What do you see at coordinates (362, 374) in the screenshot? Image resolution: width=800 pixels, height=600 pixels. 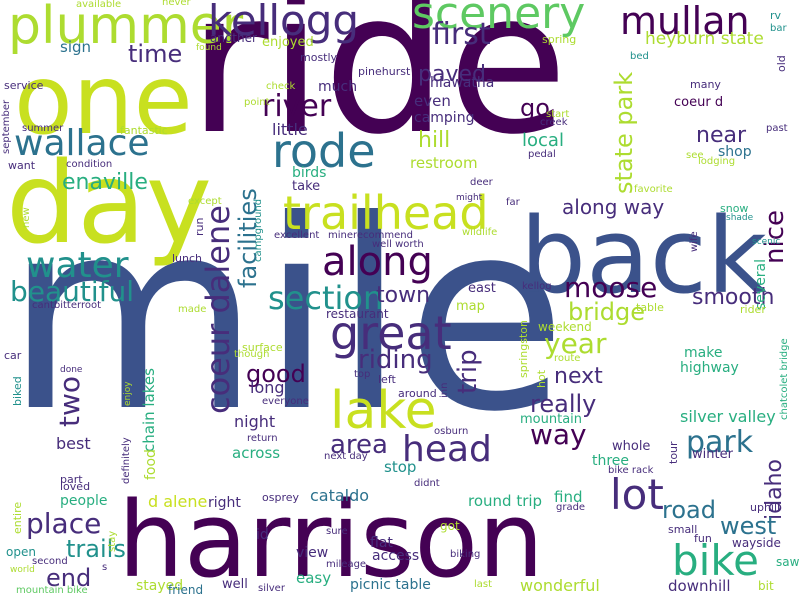 I see `word-top: top` at bounding box center [362, 374].